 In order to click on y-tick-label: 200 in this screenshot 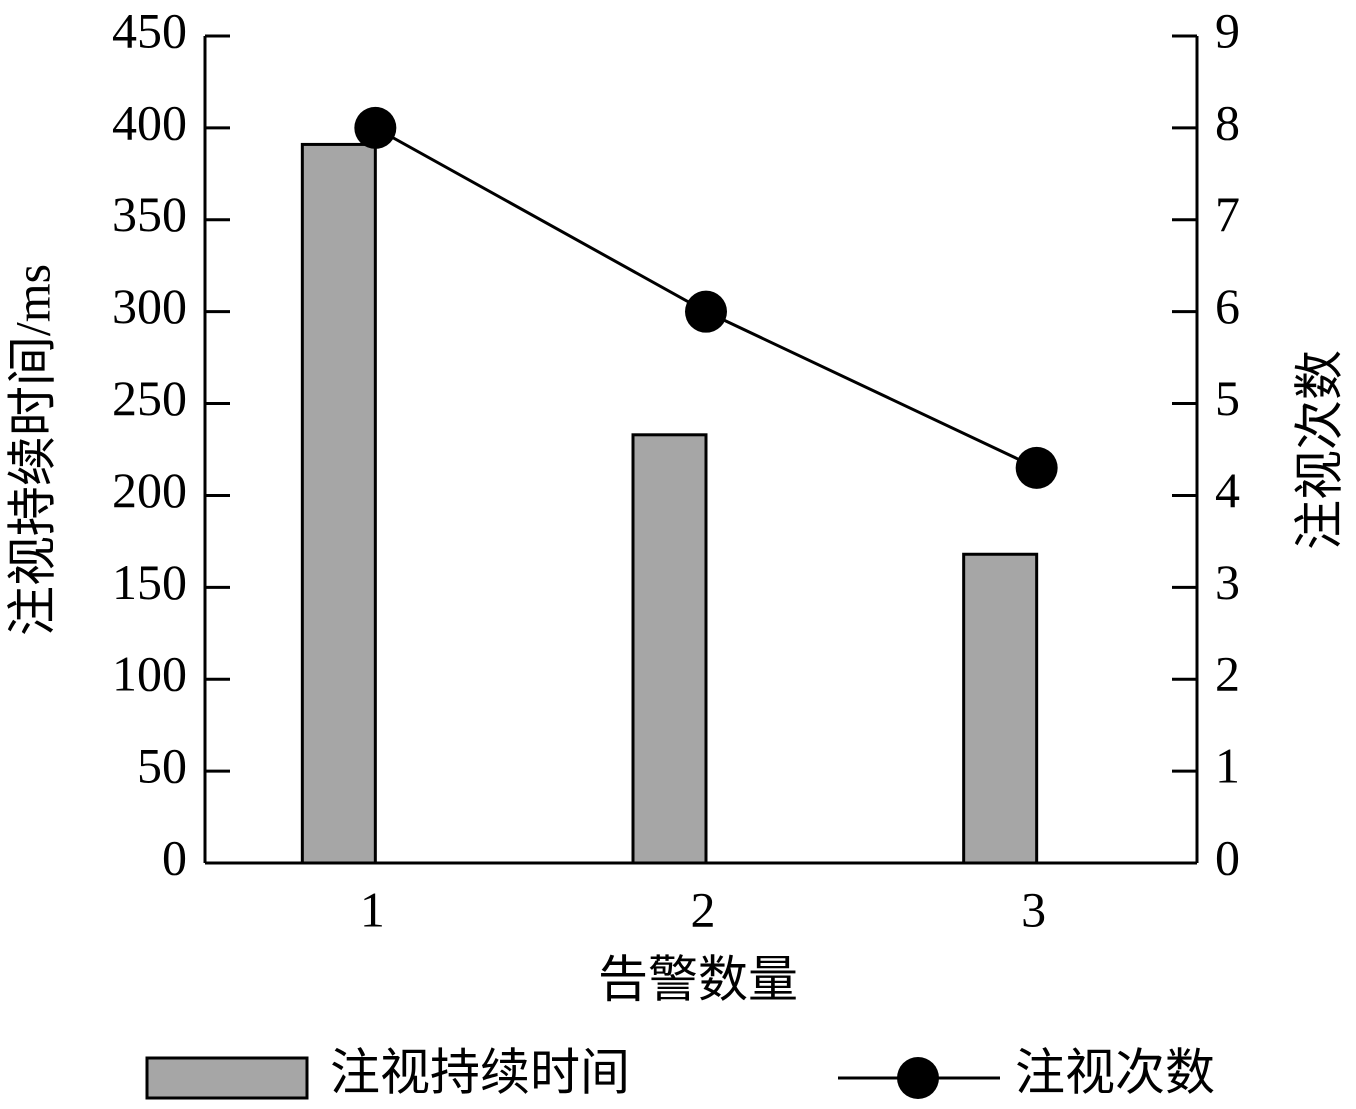, I will do `click(149, 490)`.